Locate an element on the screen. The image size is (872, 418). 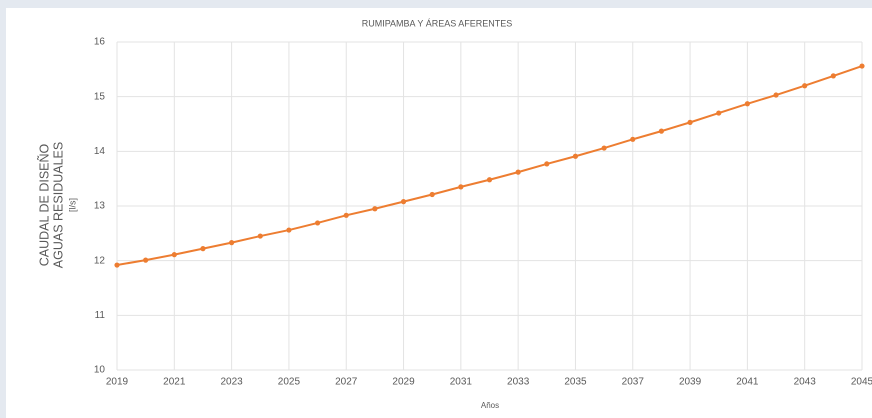
x-tick-label: 2033 is located at coordinates (518, 382).